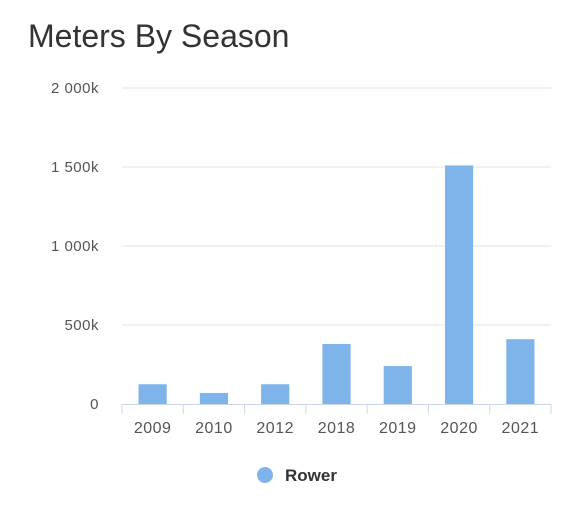 This screenshot has width=582, height=509. I want to click on x-tick-label: 2012, so click(275, 428).